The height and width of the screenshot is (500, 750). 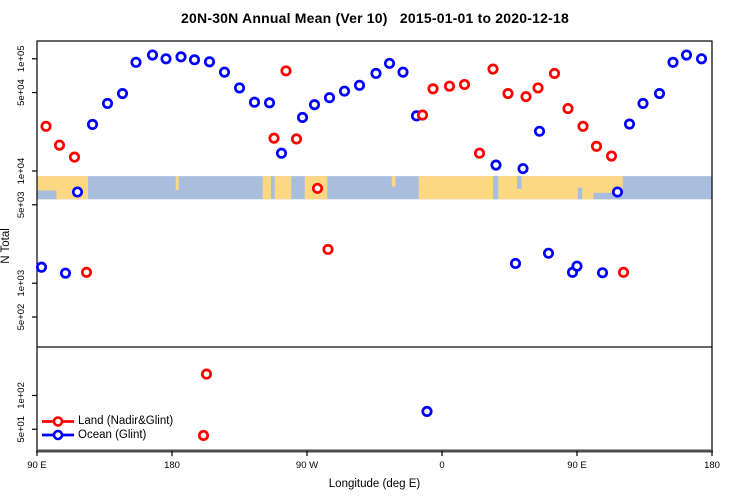 What do you see at coordinates (21, 429) in the screenshot?
I see `y-tick-label: 5e+01` at bounding box center [21, 429].